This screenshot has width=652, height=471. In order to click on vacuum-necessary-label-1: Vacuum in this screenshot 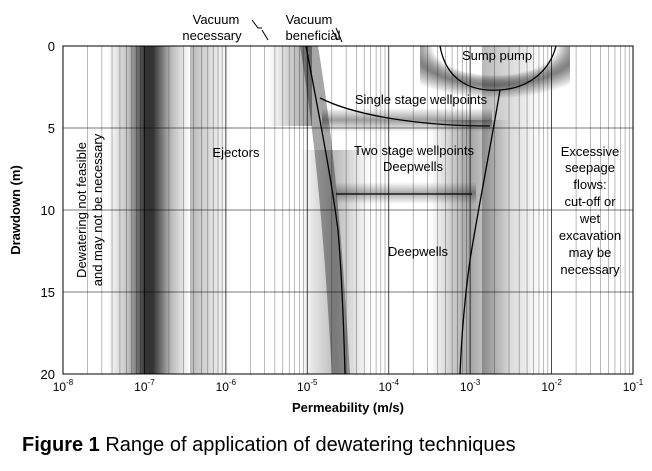, I will do `click(216, 19)`.